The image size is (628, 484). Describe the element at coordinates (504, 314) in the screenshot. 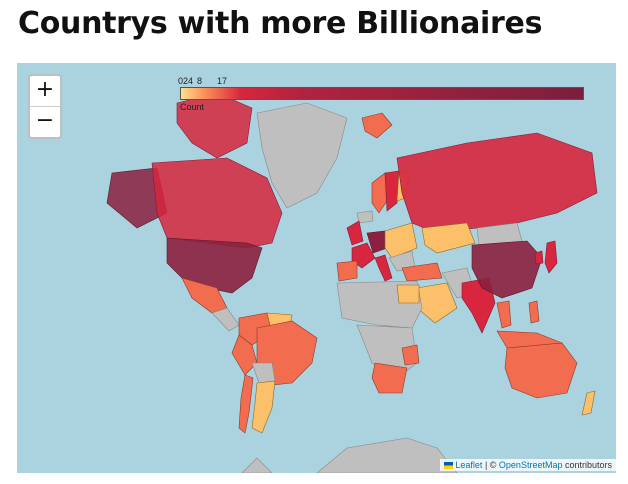

I see `thailand` at that location.